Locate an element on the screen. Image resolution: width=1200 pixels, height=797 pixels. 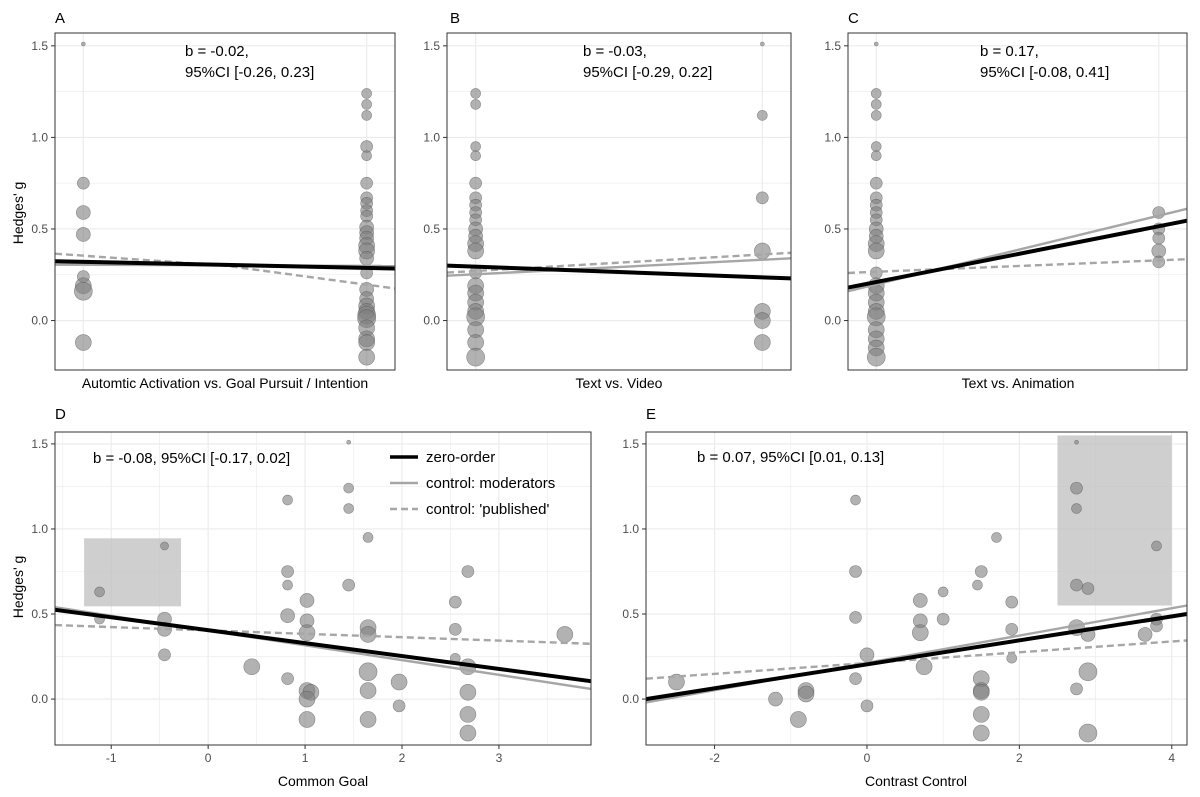
y-axis-label-top: Hedges' g is located at coordinates (18, 213).